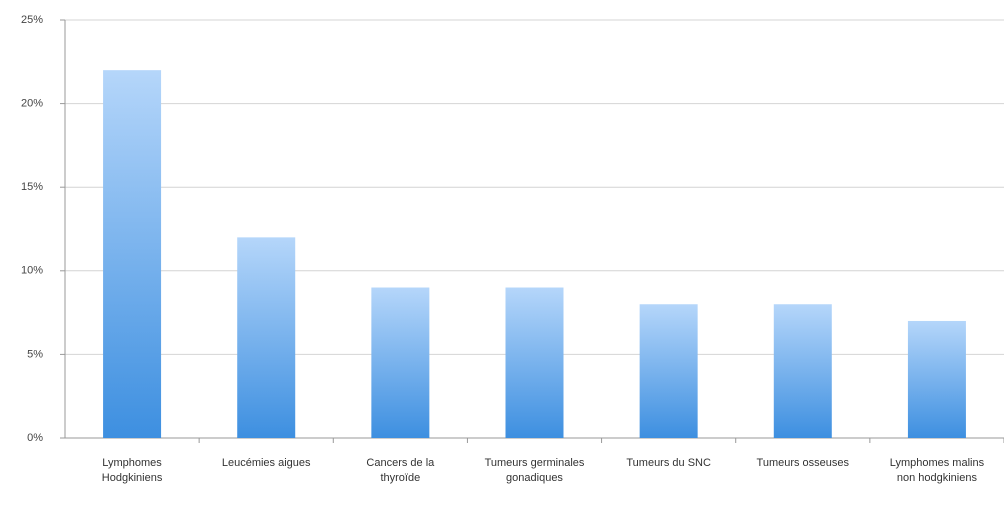  Describe the element at coordinates (534, 470) in the screenshot. I see `x-tick-label: Tumeurs germinales gonadiques` at that location.